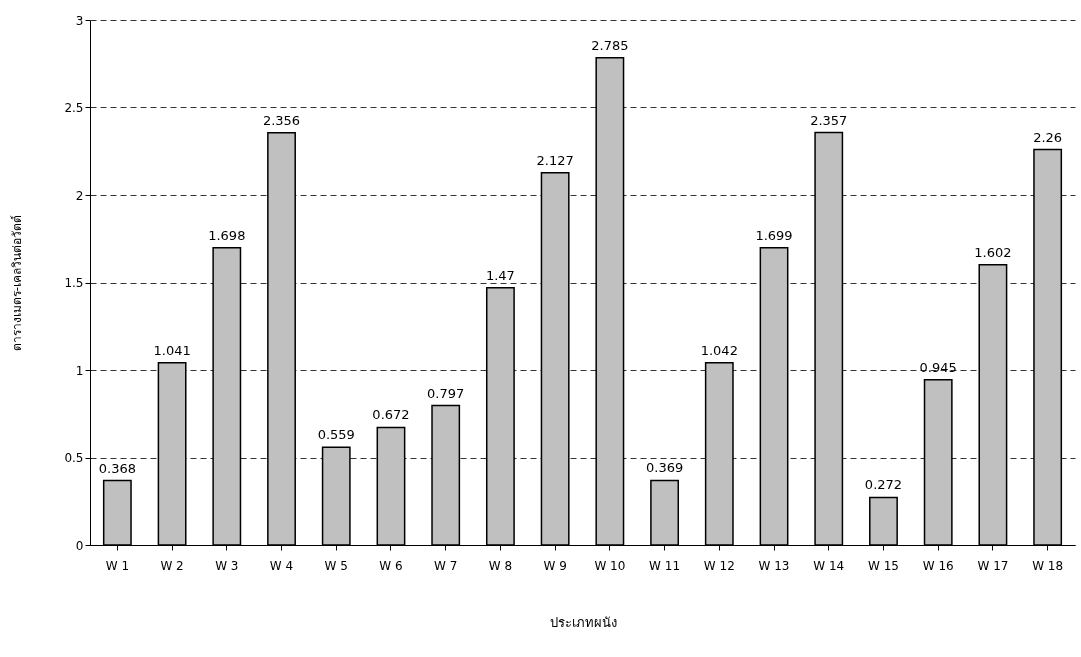  I want to click on data-label: 1.602, so click(993, 252).